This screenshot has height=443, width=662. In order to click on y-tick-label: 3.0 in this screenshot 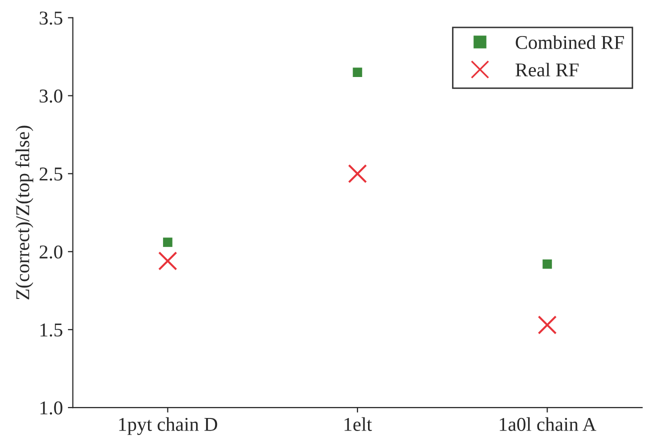, I will do `click(51, 96)`.